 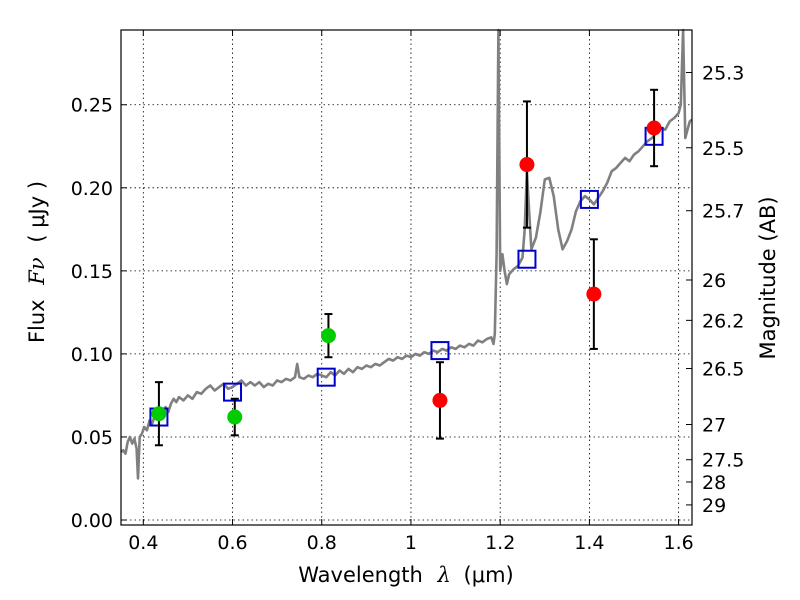 What do you see at coordinates (489, 575) in the screenshot?
I see `x-axis-unit: (μm)` at bounding box center [489, 575].